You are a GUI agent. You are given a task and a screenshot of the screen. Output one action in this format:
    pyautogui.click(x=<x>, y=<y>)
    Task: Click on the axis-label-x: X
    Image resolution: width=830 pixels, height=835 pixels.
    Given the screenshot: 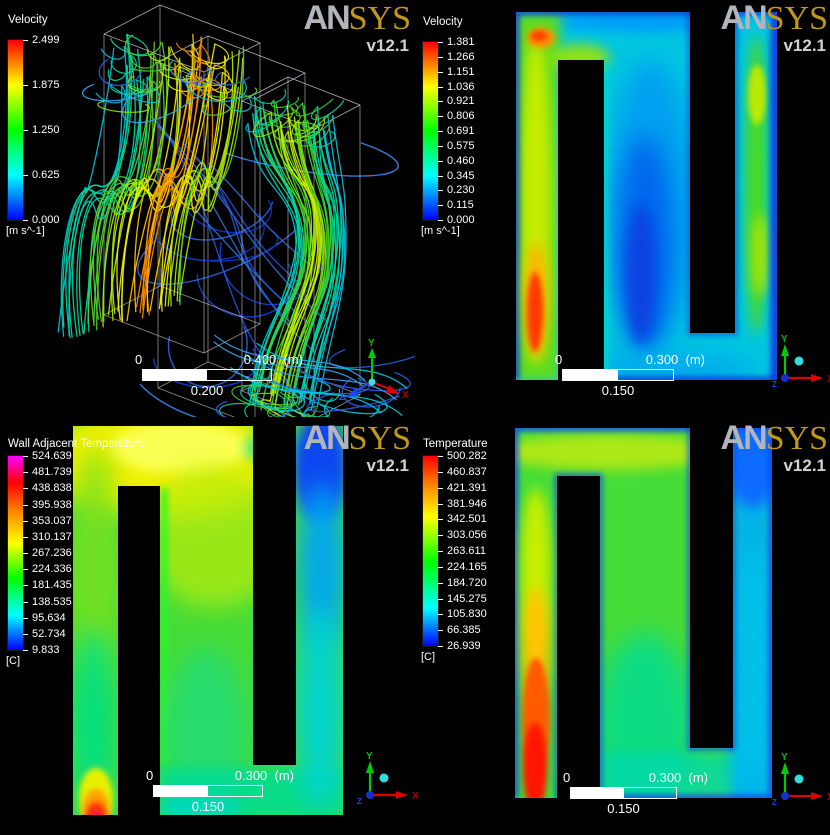 What is the action you would take?
    pyautogui.click(x=828, y=797)
    